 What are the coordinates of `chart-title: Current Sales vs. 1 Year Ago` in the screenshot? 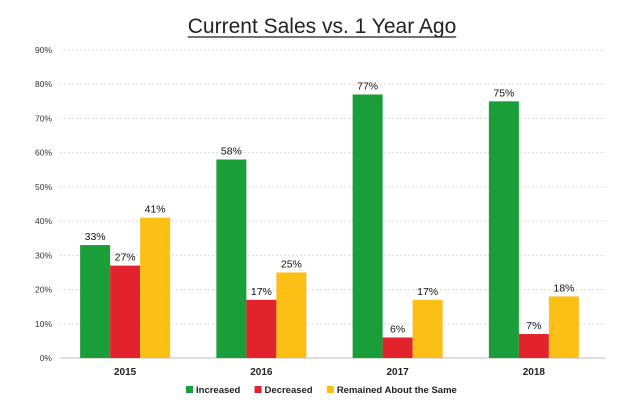 It's located at (322, 26).